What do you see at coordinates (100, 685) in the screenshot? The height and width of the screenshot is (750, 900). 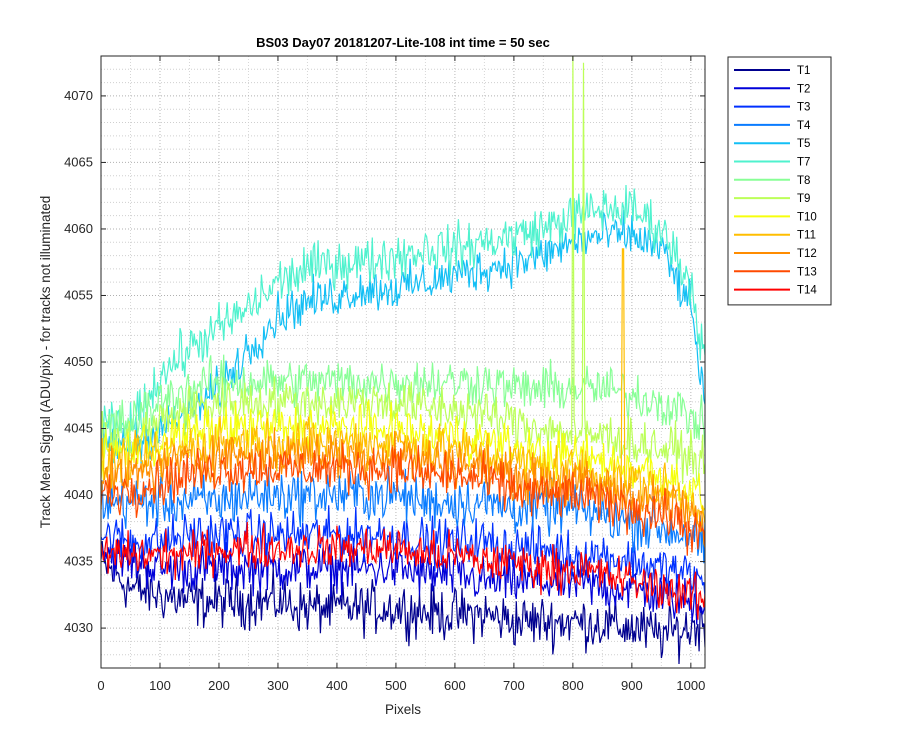 I see `x-tick-label: 0` at bounding box center [100, 685].